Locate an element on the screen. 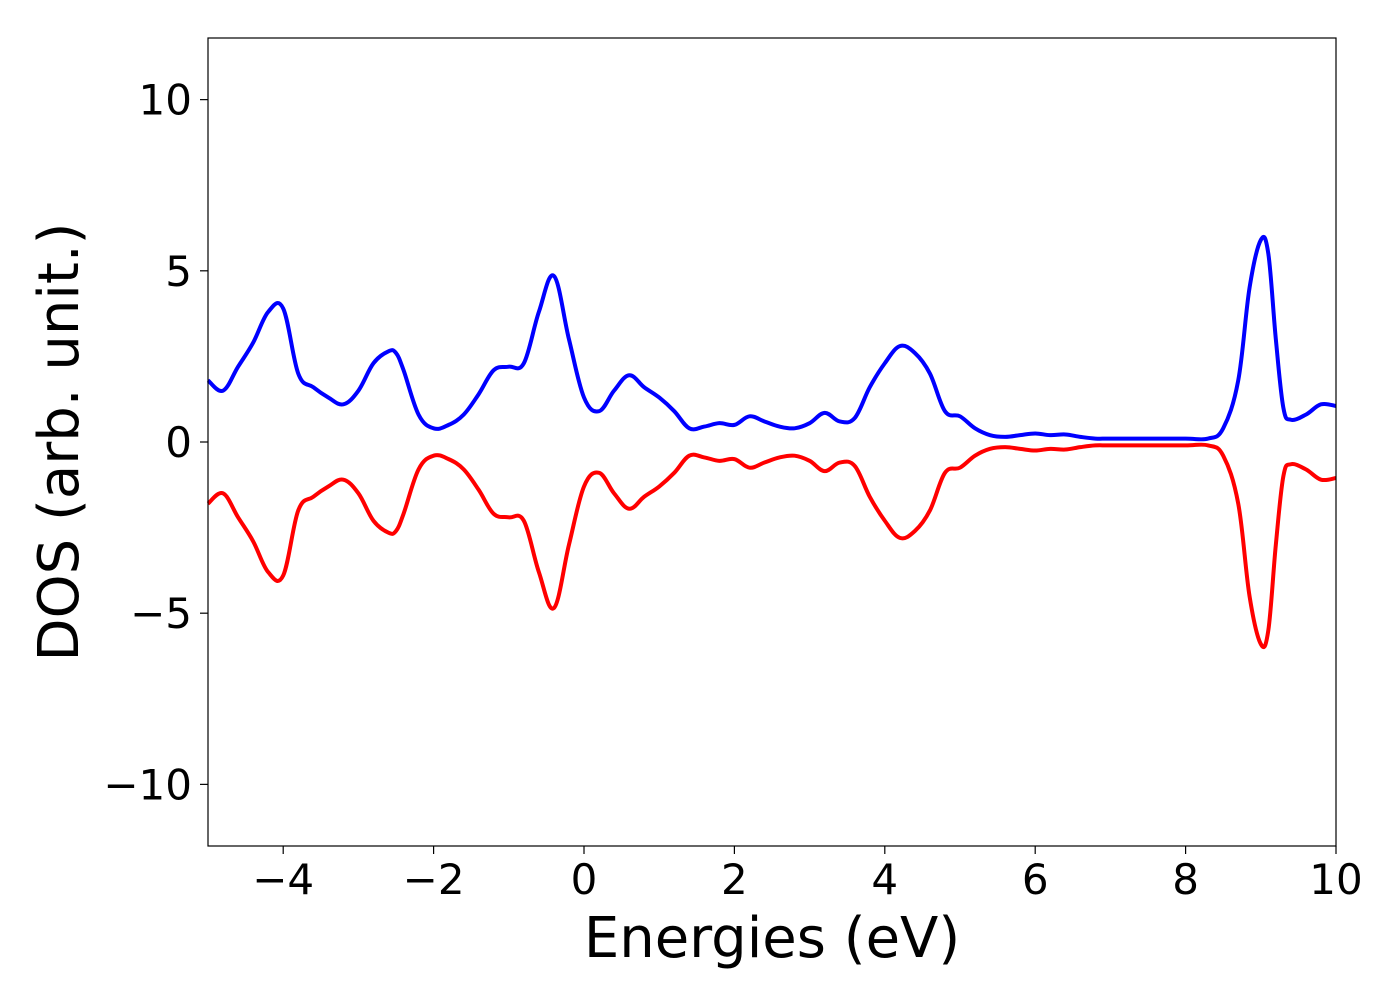 This screenshot has width=1400, height=1004. x-axis-title: Energies (eV) is located at coordinates (772, 938).